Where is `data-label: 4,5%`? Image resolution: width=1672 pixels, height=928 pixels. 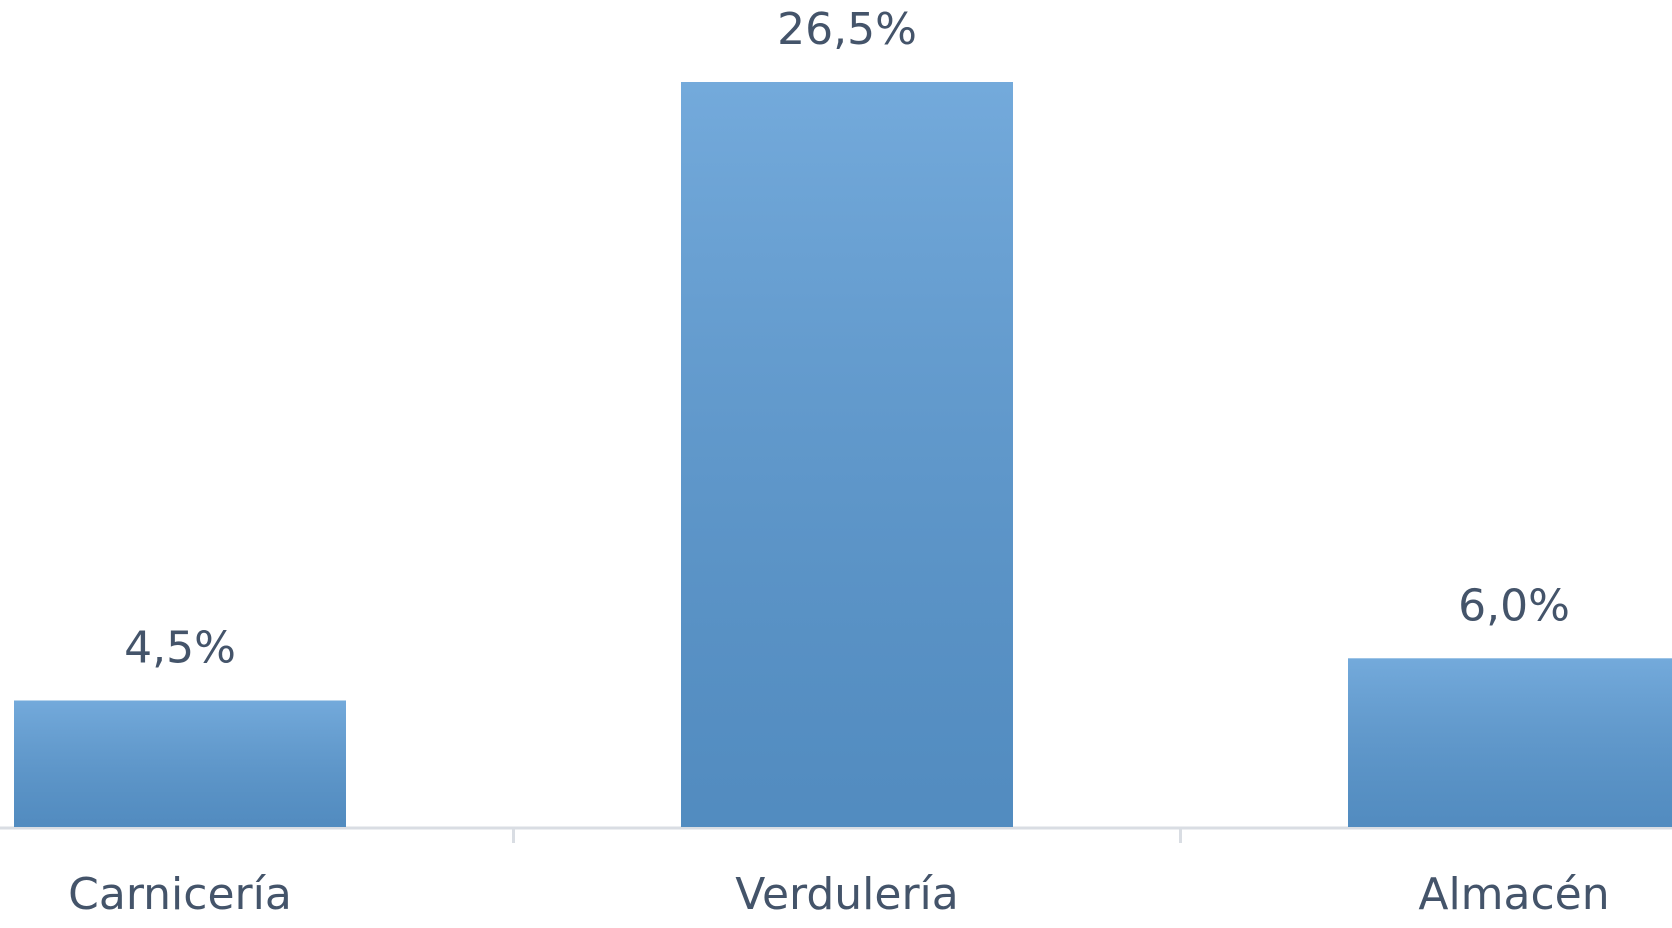 data-label: 4,5% is located at coordinates (180, 647).